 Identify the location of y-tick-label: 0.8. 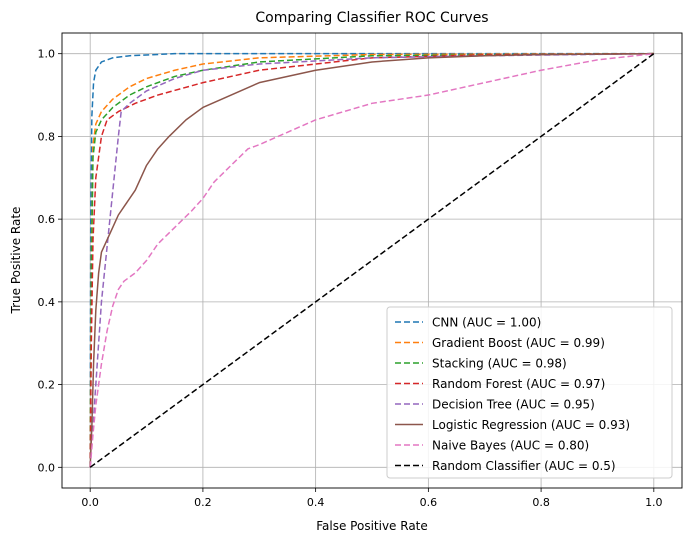
(47, 136).